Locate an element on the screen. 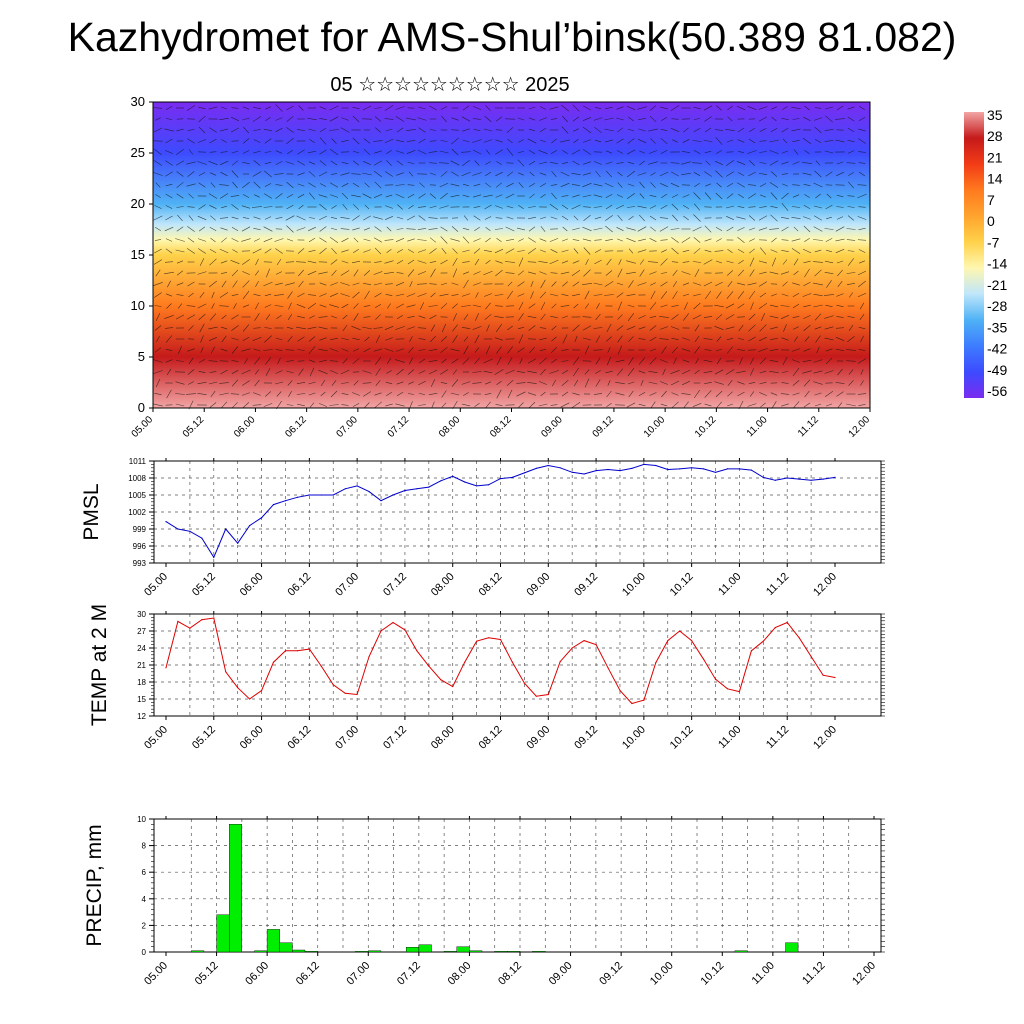  x-tick-label: 10.00 is located at coordinates (634, 585).